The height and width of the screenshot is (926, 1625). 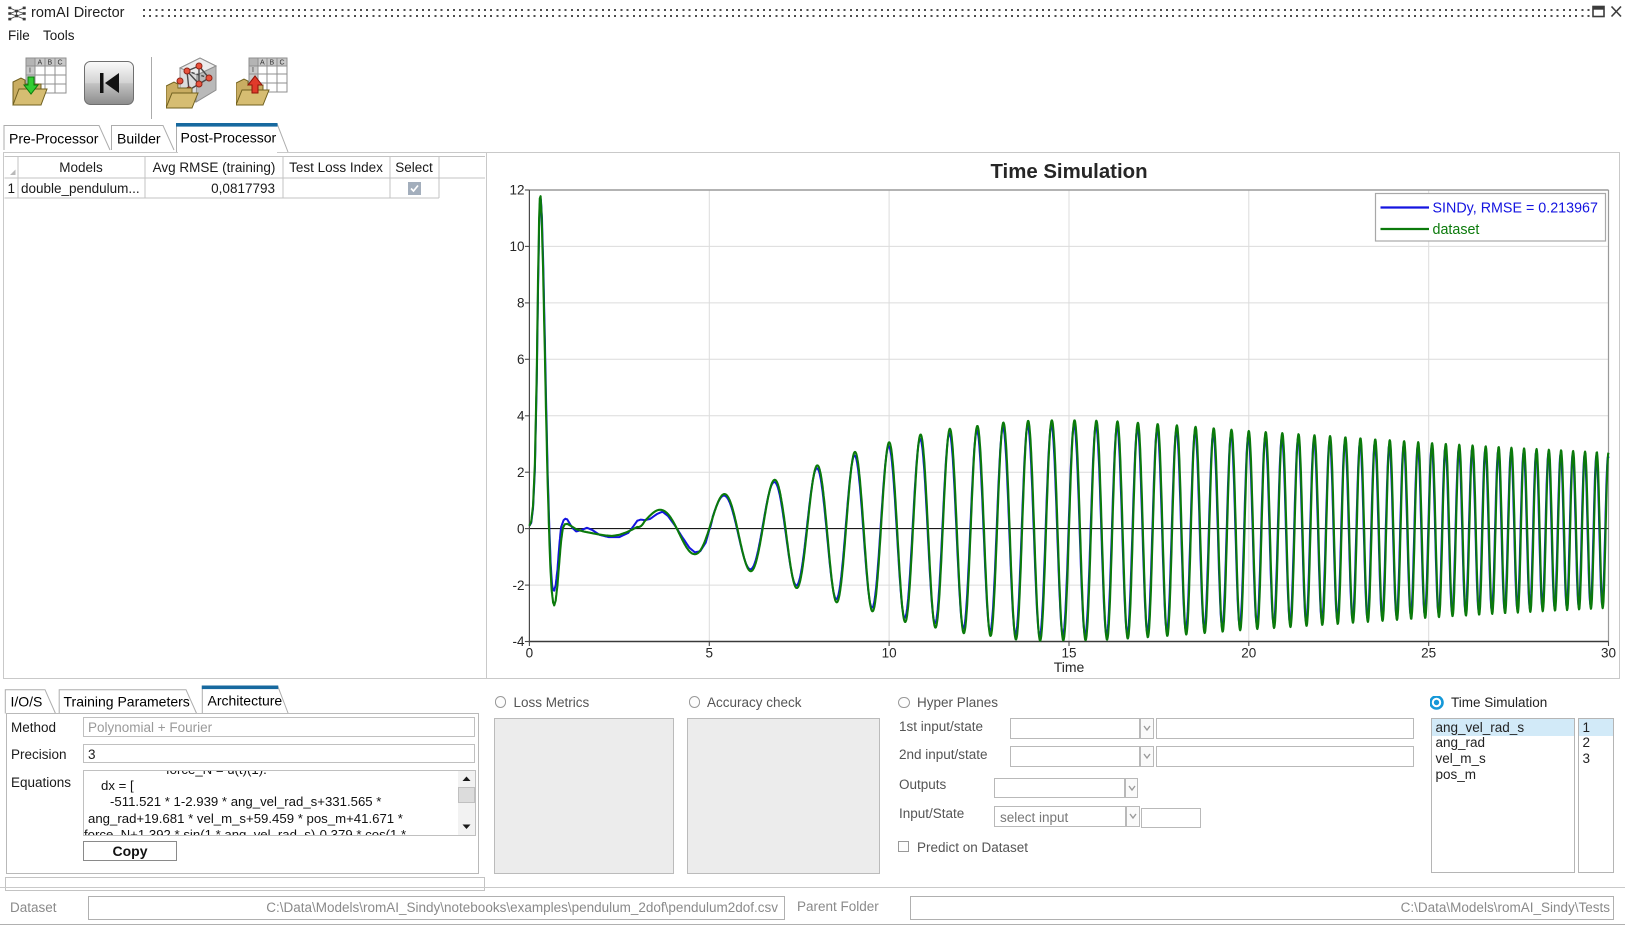 I want to click on svg-text: 6, so click(x=521, y=359).